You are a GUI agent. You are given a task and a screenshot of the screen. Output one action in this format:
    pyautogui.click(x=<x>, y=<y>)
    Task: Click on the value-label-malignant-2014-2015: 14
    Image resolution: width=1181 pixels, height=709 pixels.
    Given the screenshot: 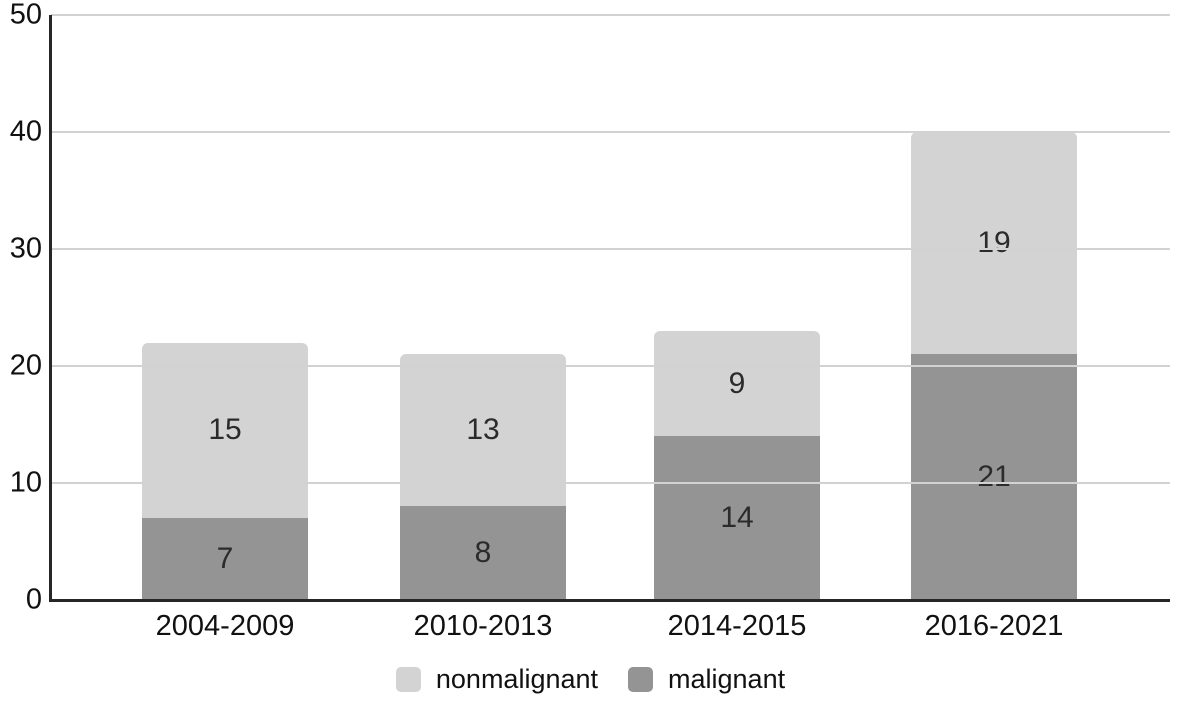 What is the action you would take?
    pyautogui.click(x=737, y=518)
    